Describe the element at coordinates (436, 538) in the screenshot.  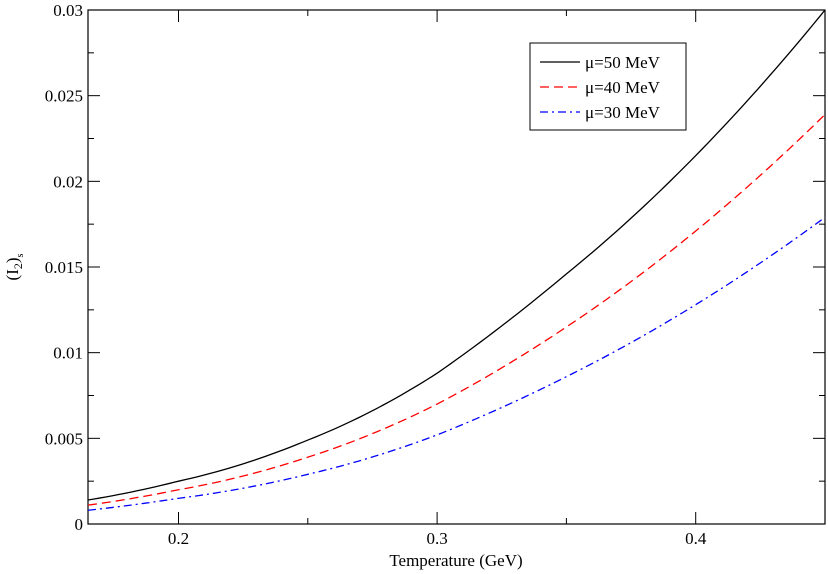
I see `x-tick-label: 0.3` at that location.